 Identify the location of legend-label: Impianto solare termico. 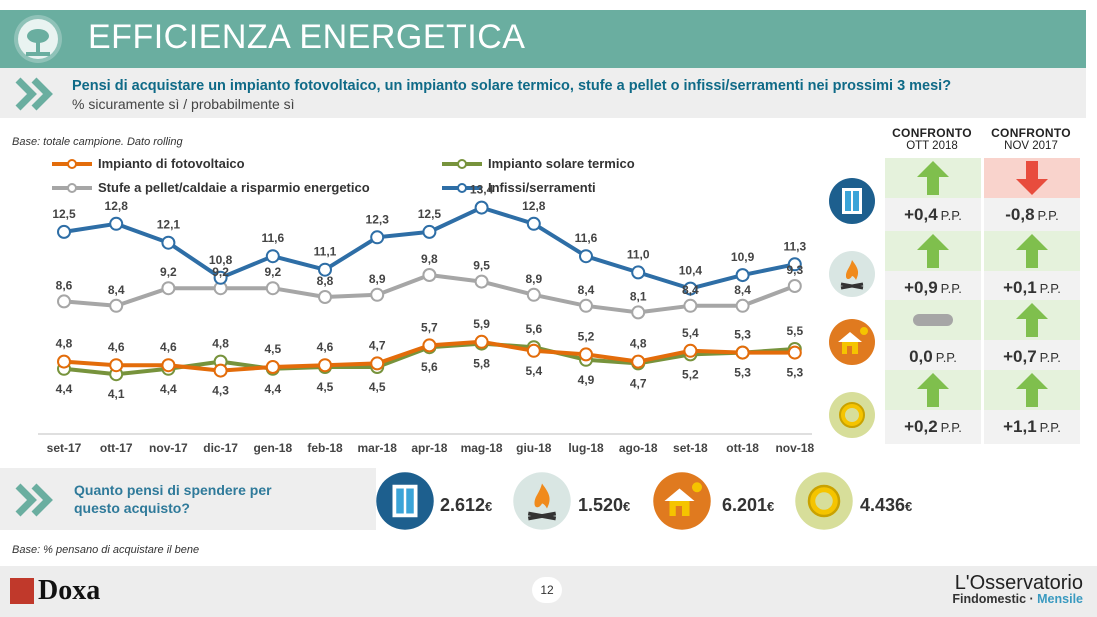
(561, 163).